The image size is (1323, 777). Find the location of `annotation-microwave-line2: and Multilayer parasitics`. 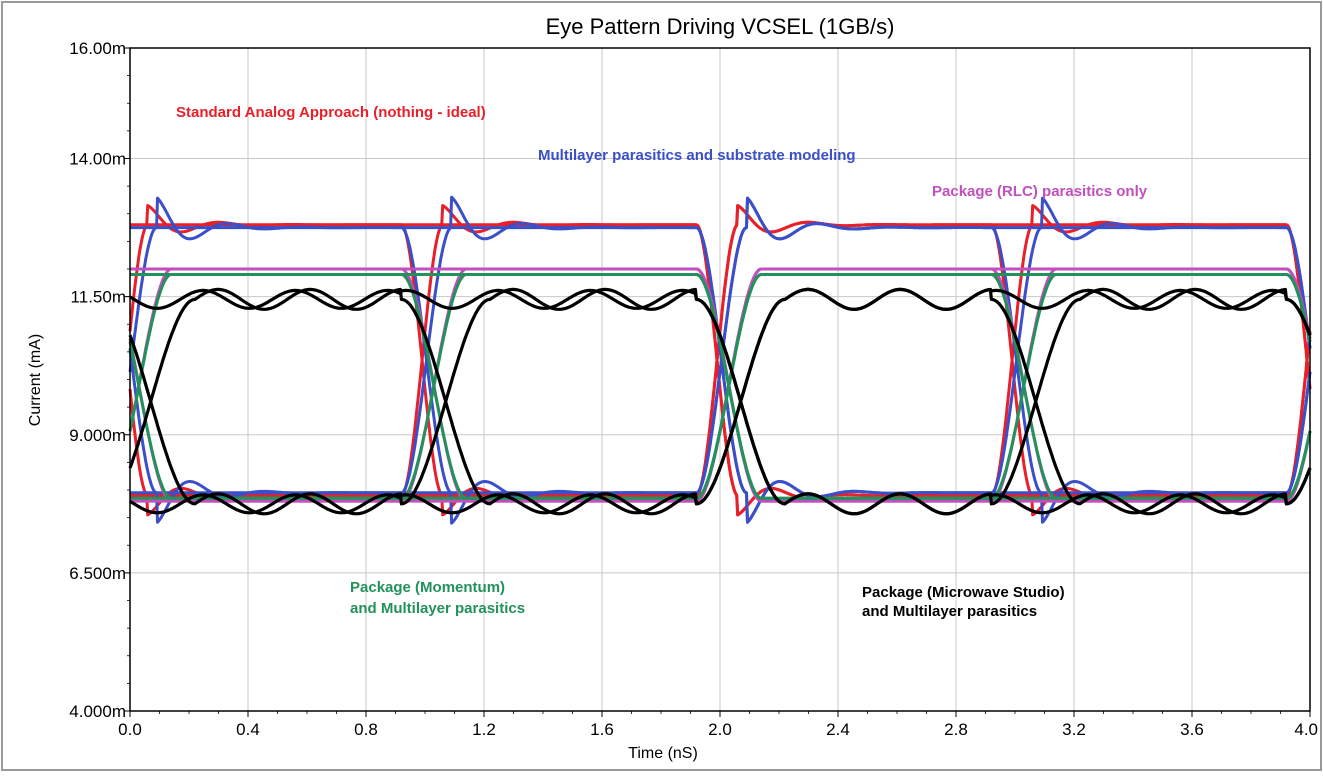

annotation-microwave-line2: and Multilayer parasitics is located at coordinates (949, 611).